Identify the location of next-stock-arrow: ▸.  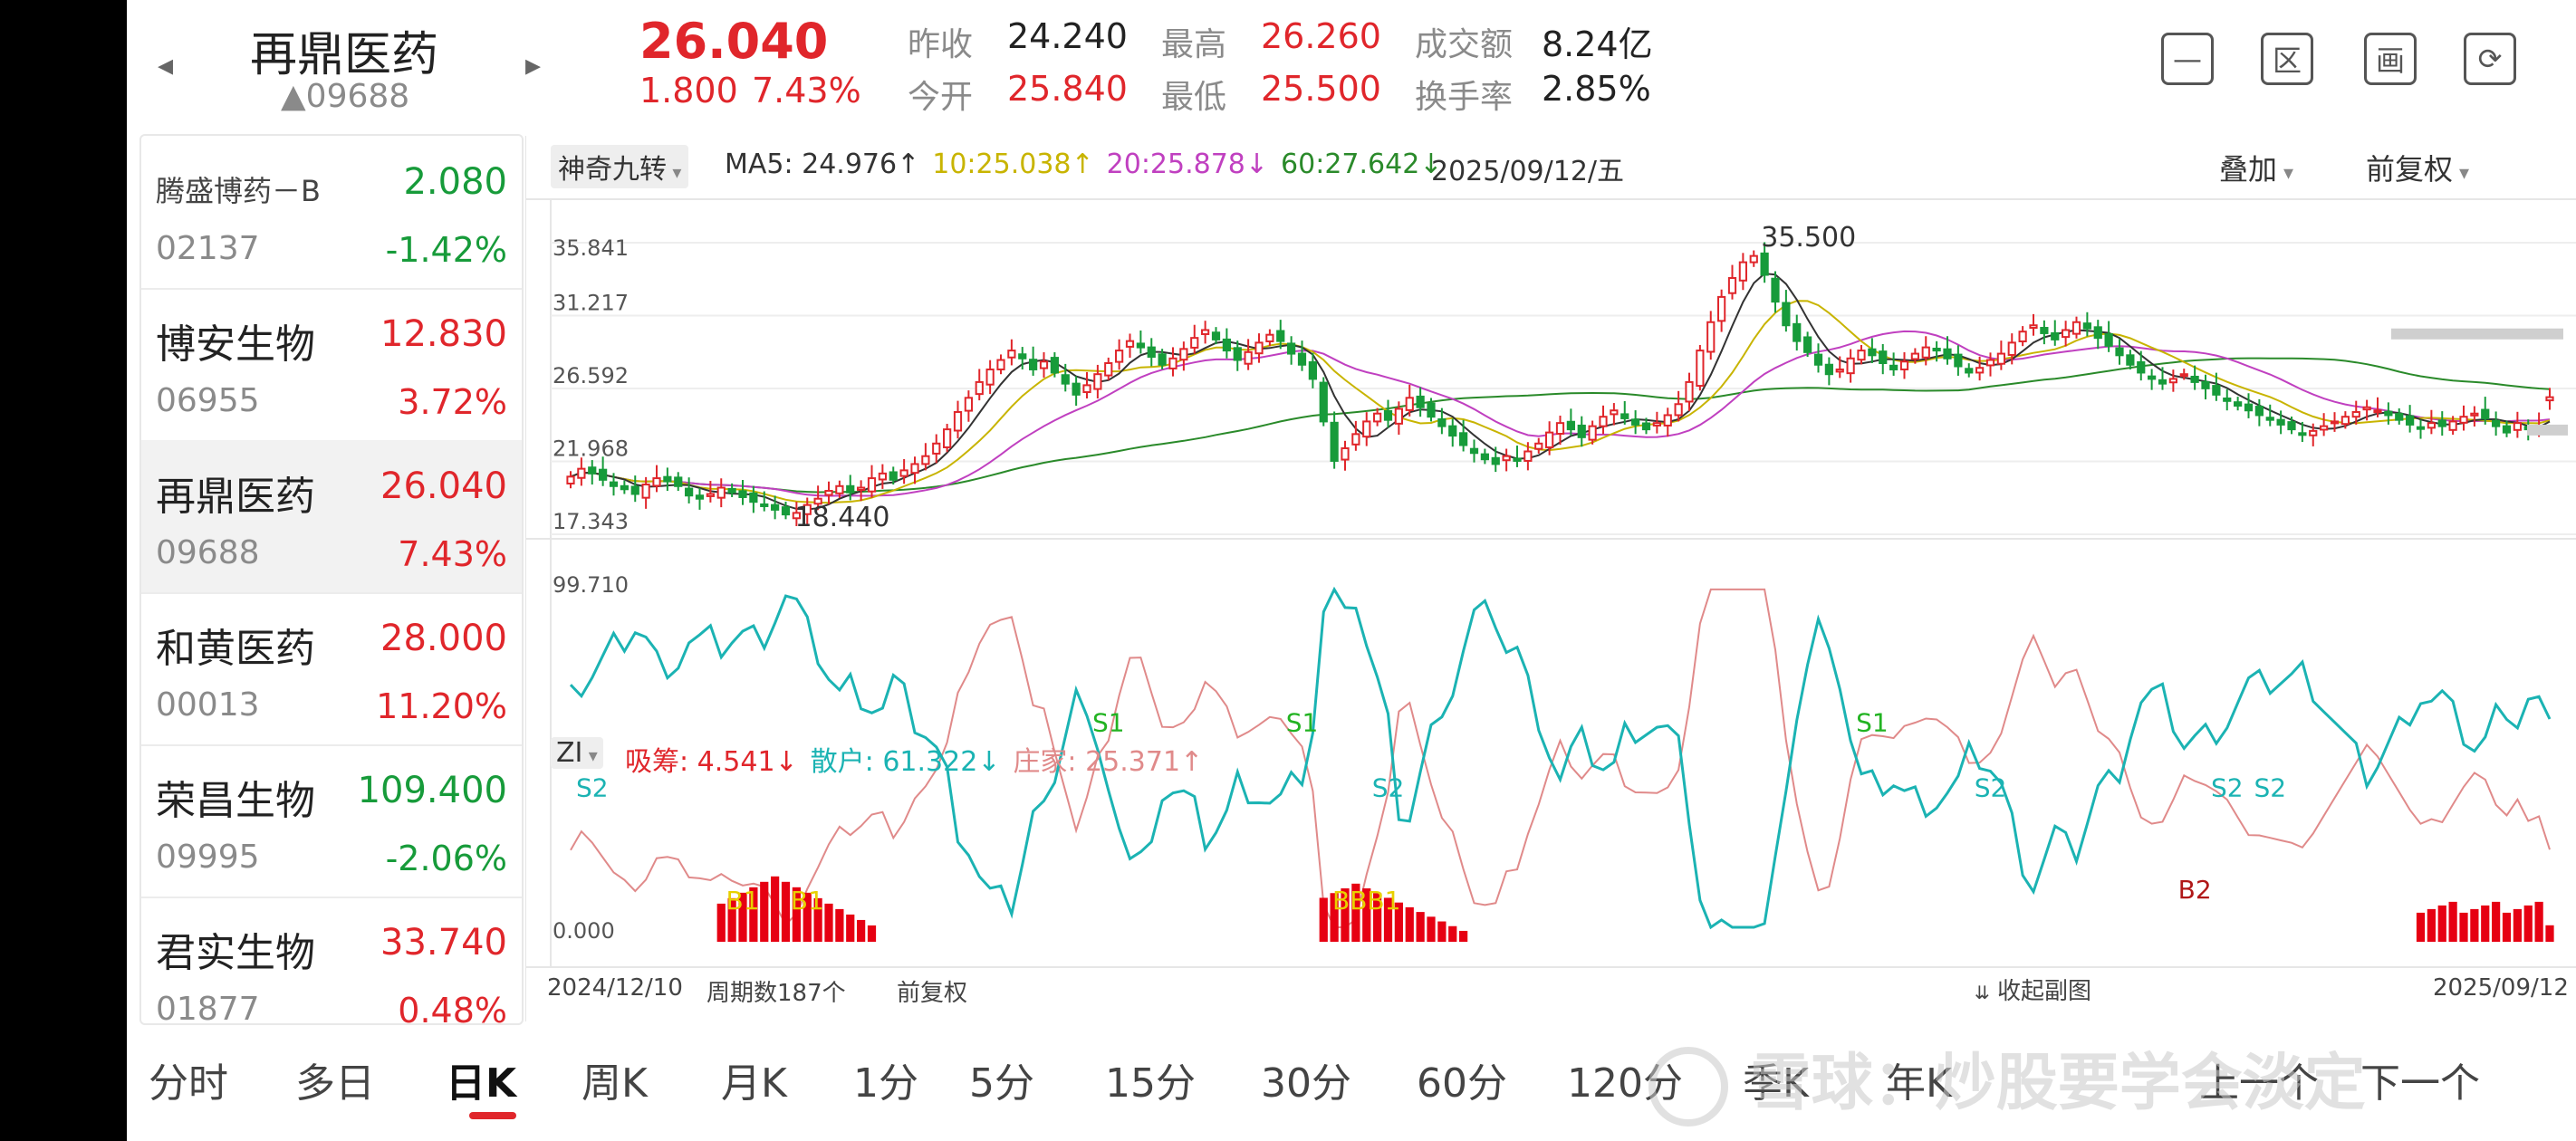
(533, 65).